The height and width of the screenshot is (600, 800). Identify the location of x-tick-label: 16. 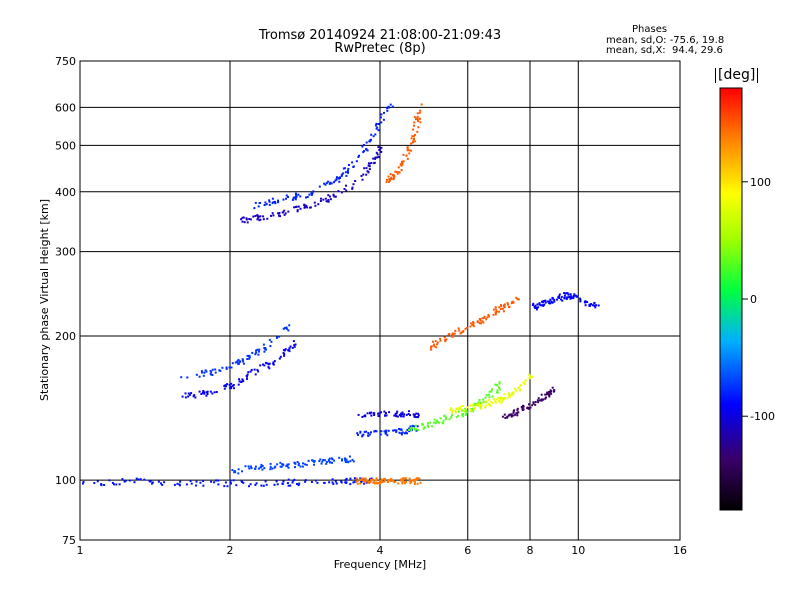
(680, 550).